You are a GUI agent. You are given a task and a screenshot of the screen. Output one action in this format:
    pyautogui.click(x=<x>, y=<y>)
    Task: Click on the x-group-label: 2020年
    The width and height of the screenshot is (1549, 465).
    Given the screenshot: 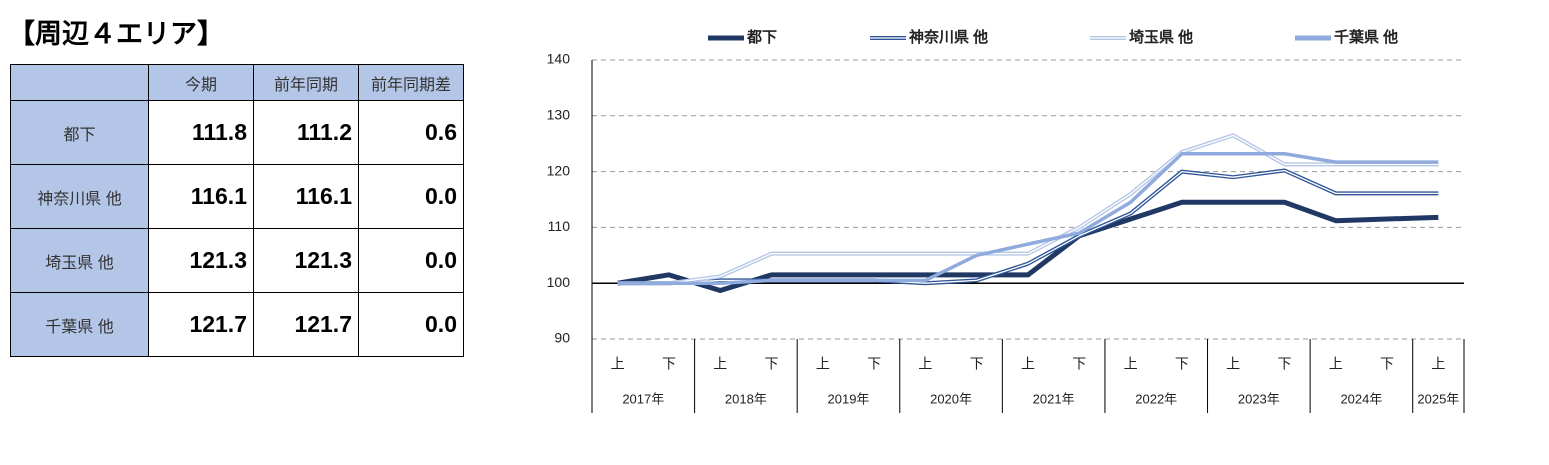 What is the action you would take?
    pyautogui.click(x=951, y=398)
    